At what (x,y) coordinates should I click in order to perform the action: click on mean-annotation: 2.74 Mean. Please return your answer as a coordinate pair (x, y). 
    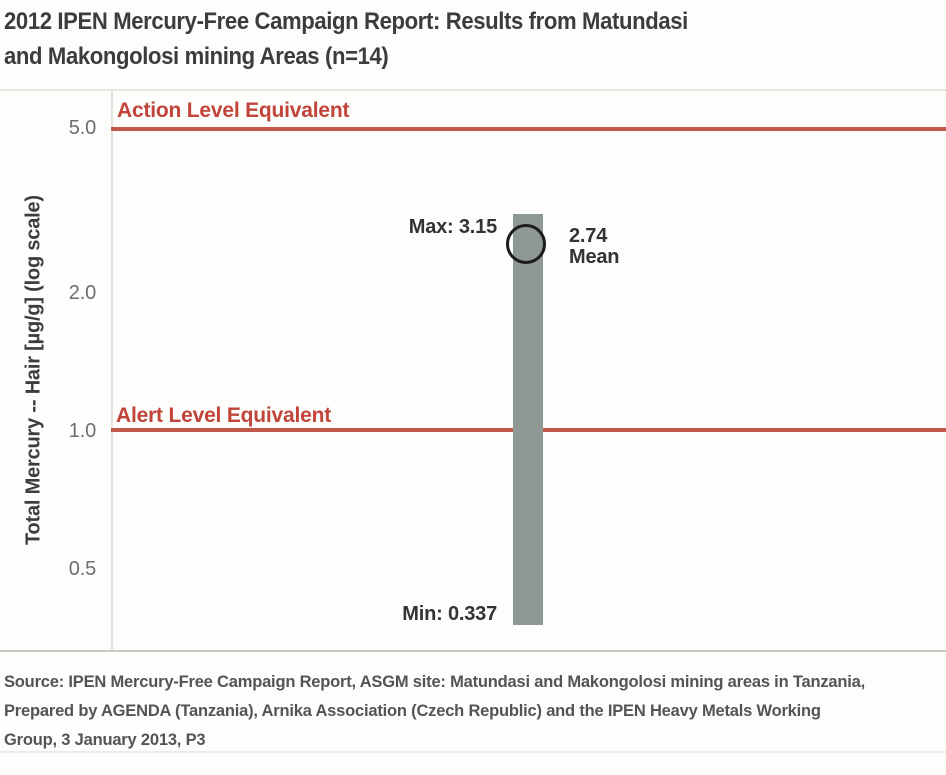
    Looking at the image, I should click on (594, 246).